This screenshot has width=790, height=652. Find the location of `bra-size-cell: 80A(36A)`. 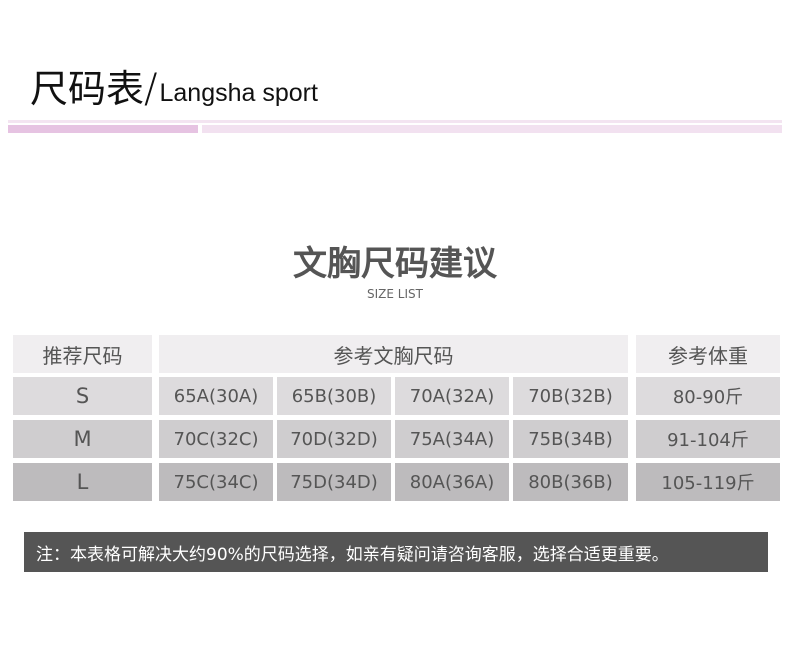

bra-size-cell: 80A(36A) is located at coordinates (452, 482).